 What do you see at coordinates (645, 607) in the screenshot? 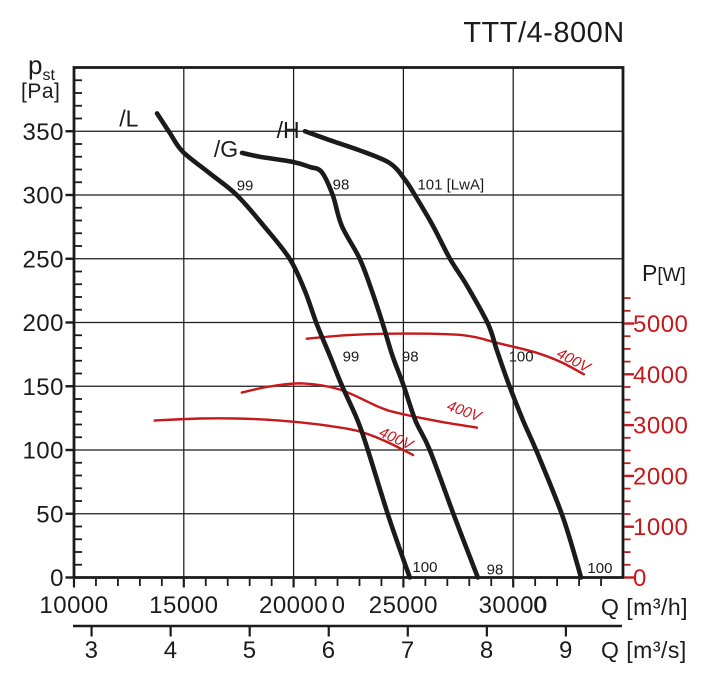
I see `flow-axis-unit-m3h: Q [m³/h]` at bounding box center [645, 607].